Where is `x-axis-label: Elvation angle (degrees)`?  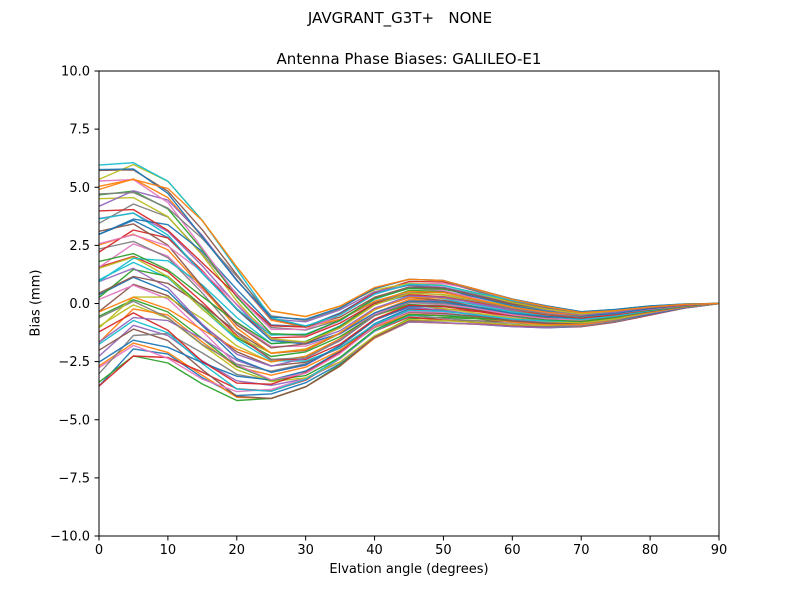 x-axis-label: Elvation angle (degrees) is located at coordinates (409, 569).